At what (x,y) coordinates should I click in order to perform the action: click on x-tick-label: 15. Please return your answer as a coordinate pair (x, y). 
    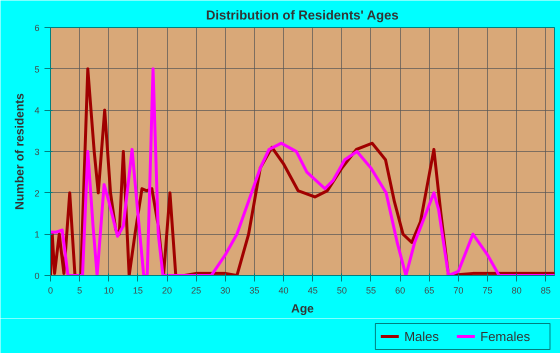
    Looking at the image, I should click on (137, 291).